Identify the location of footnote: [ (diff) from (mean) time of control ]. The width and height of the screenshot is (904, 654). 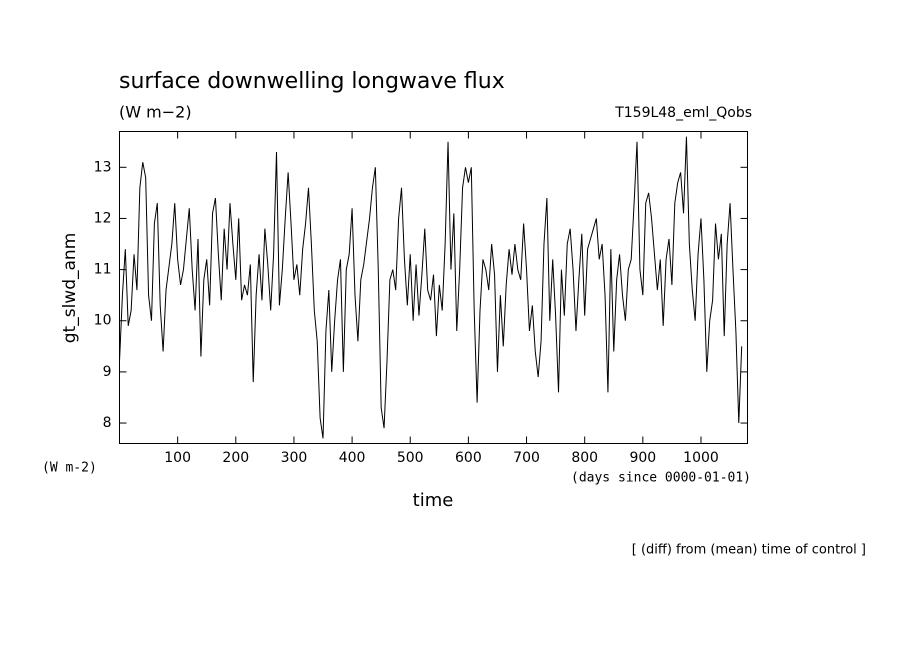
(749, 550).